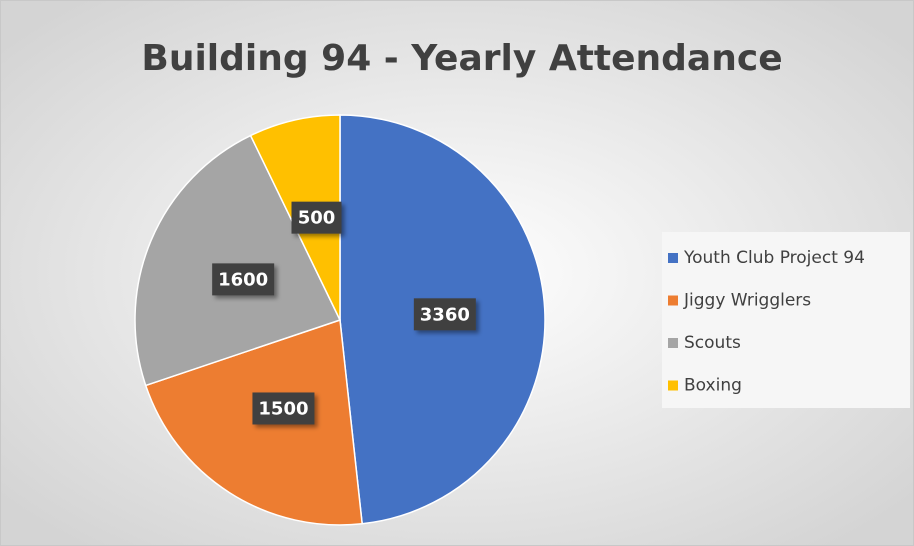  Describe the element at coordinates (774, 258) in the screenshot. I see `legend-label: Youth Club Project 94` at that location.